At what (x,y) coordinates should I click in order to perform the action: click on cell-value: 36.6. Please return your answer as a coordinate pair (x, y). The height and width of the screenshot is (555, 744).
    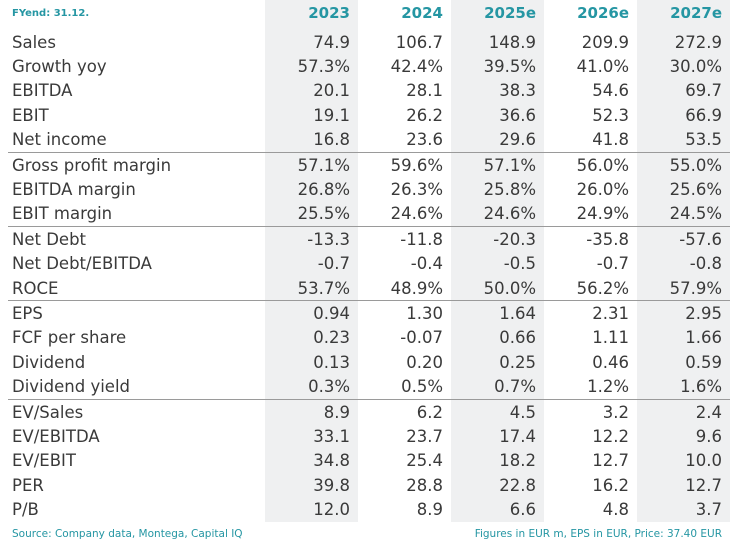
    Looking at the image, I should click on (517, 115).